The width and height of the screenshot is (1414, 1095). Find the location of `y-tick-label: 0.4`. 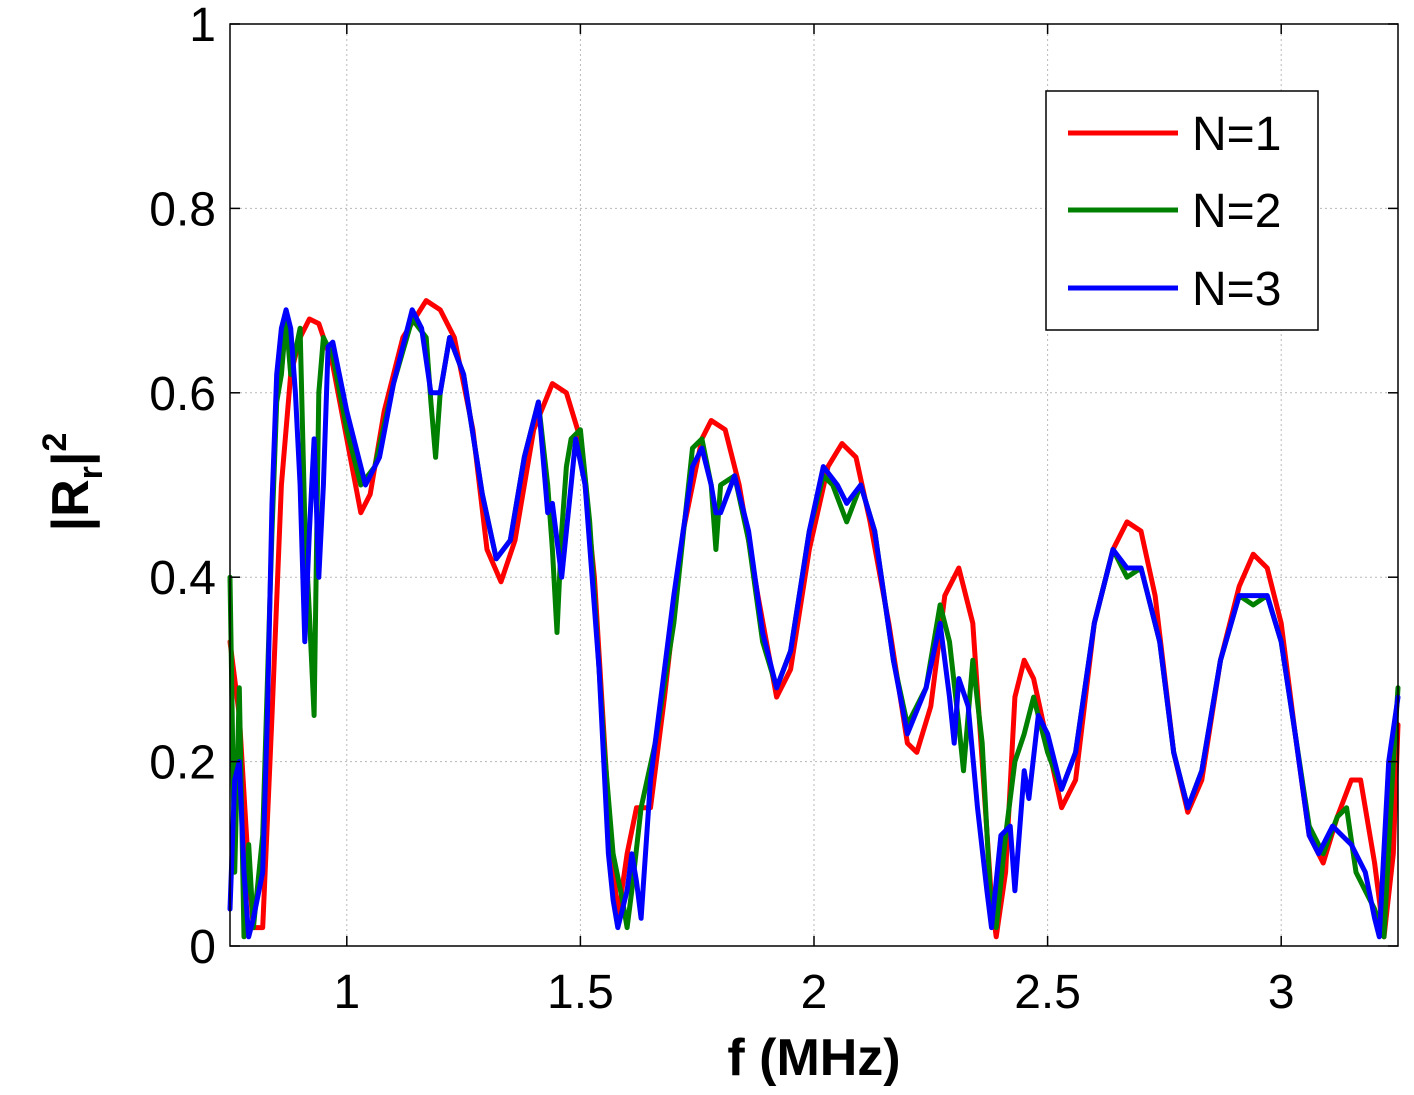

y-tick-label: 0.4 is located at coordinates (182, 578).